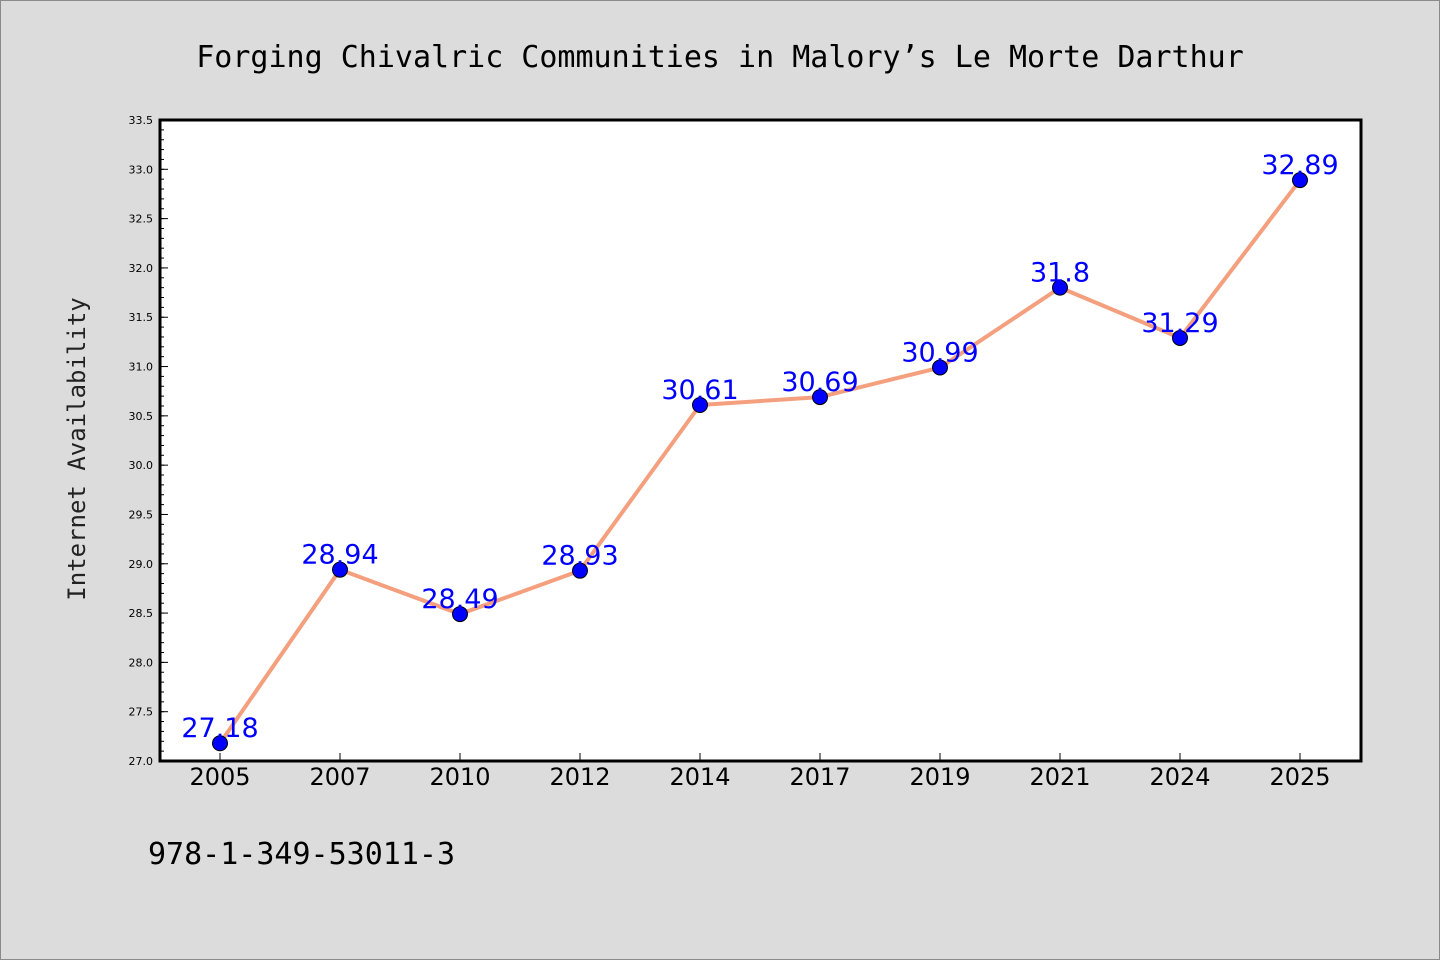 This screenshot has width=1440, height=960. Describe the element at coordinates (819, 777) in the screenshot. I see `x-tick-label: 2017` at that location.